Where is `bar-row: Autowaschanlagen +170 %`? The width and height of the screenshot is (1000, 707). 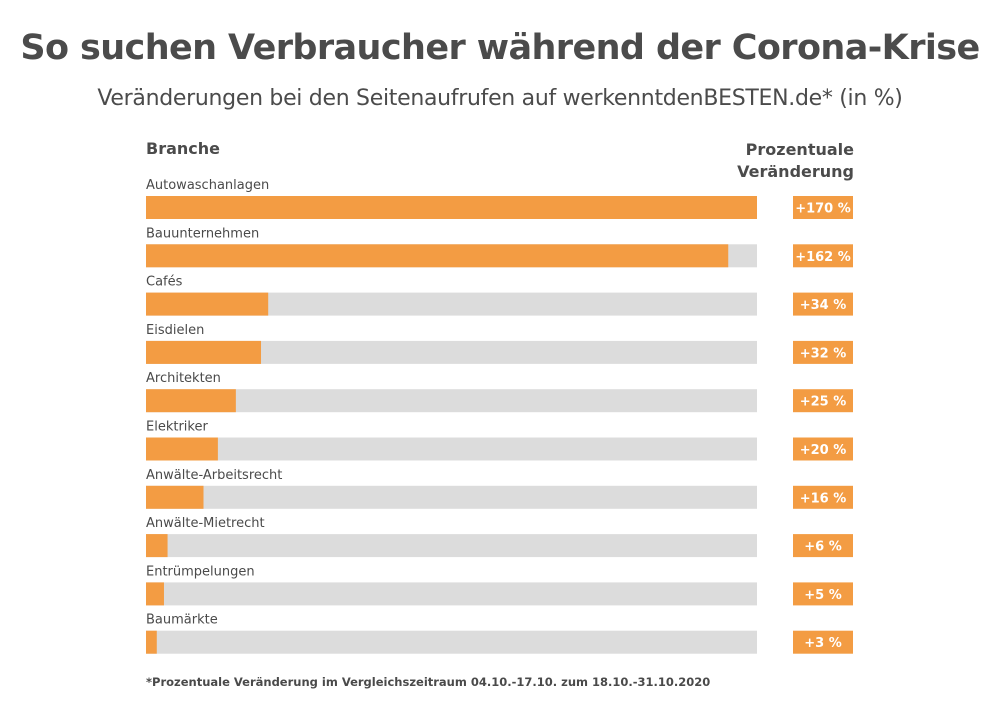
bar-row: Autowaschanlagen +170 % is located at coordinates (499, 198).